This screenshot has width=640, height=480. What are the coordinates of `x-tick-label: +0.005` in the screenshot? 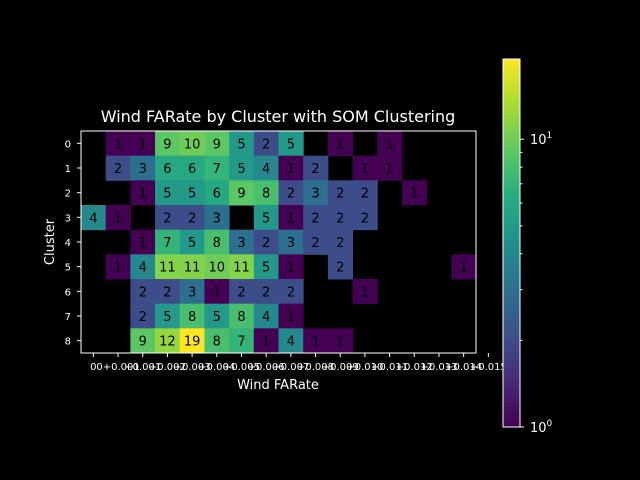 It's located at (241, 367).